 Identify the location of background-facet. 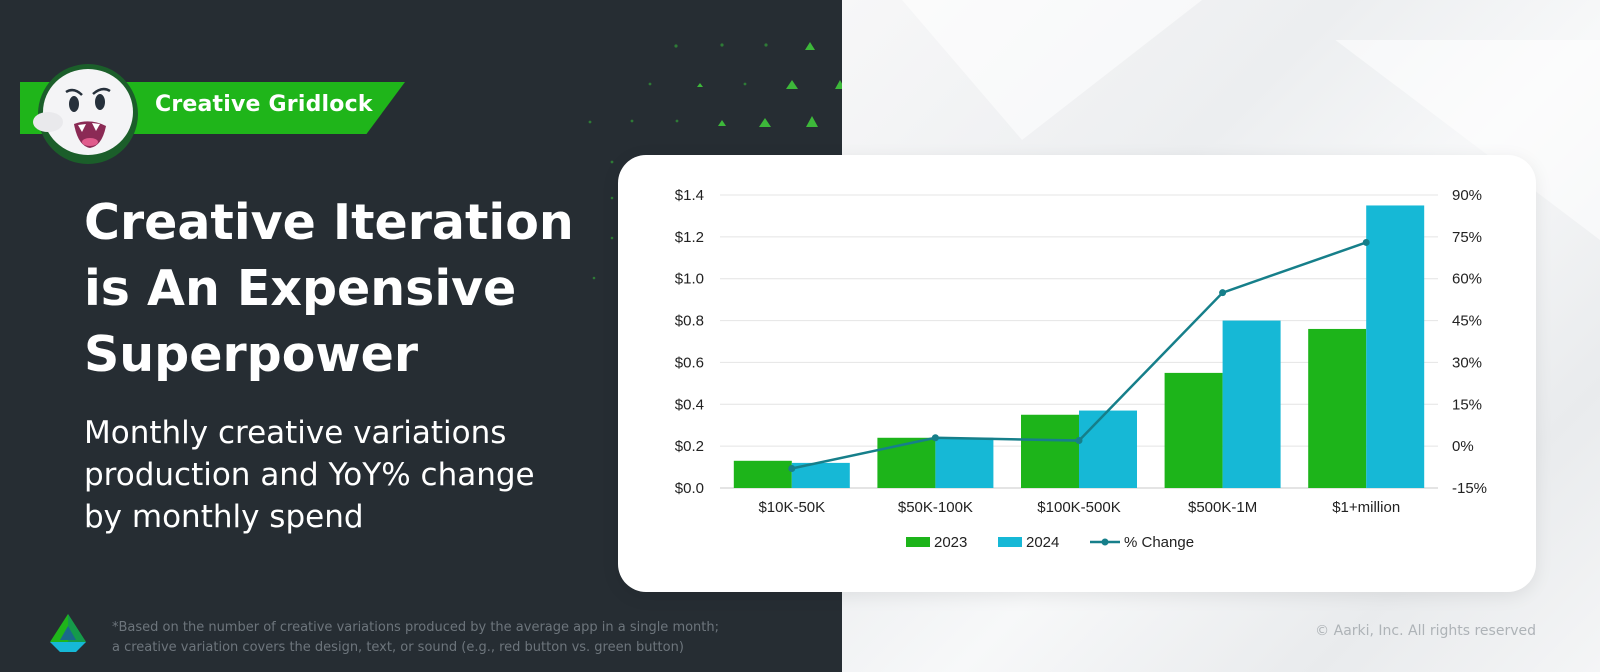
(1052, 70).